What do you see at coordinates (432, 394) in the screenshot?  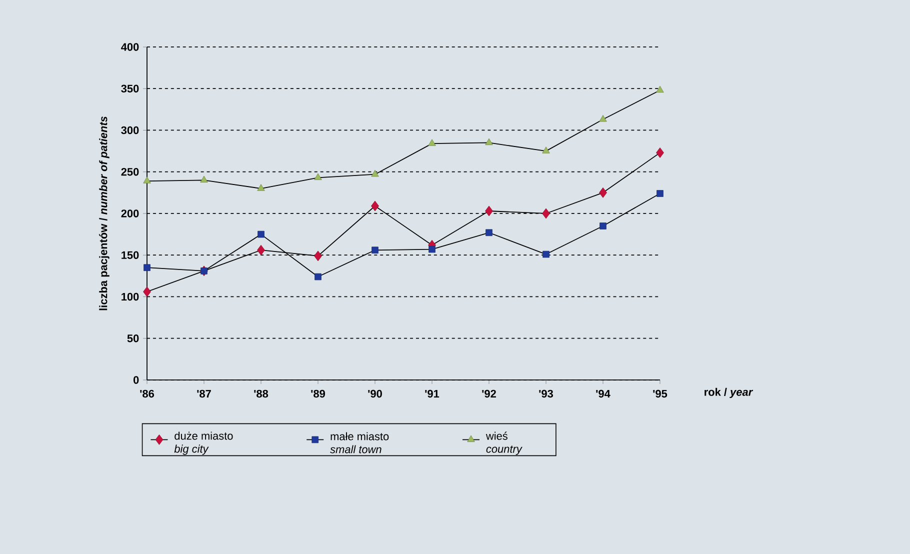 I see `x-tick-label: '91` at bounding box center [432, 394].